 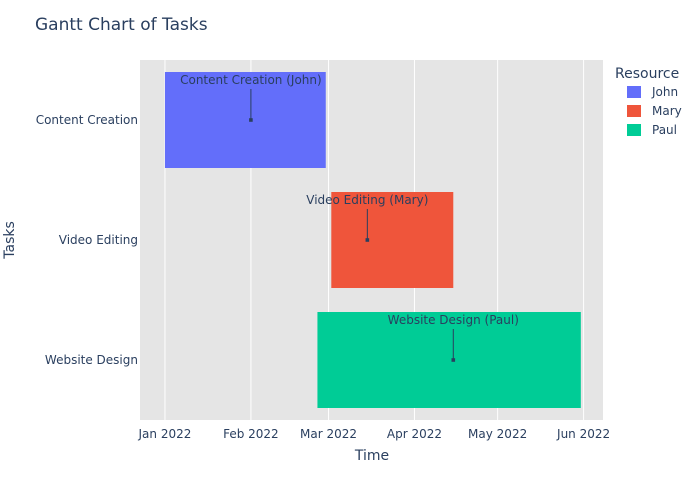 I want to click on chart-title: Gantt Chart of Tasks, so click(x=121, y=25).